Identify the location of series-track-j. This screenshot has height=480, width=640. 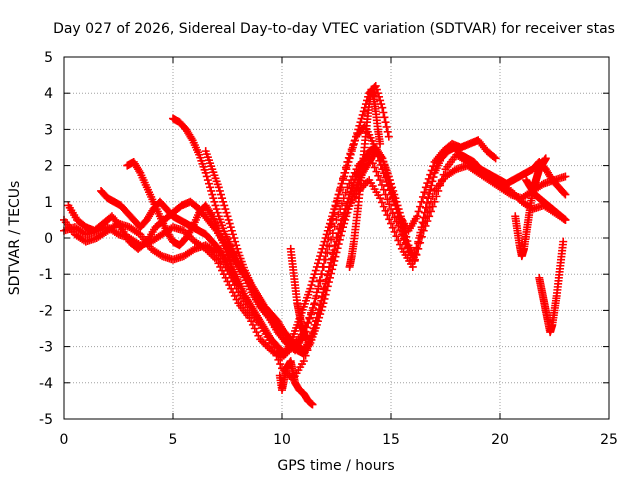
(365, 178).